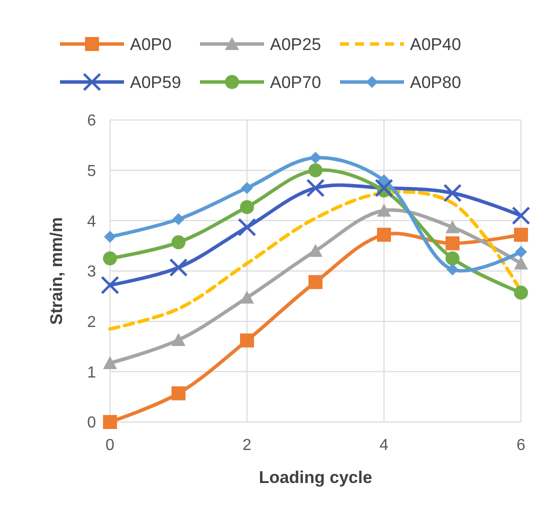  What do you see at coordinates (110, 445) in the screenshot?
I see `x-tick-label: 0` at bounding box center [110, 445].